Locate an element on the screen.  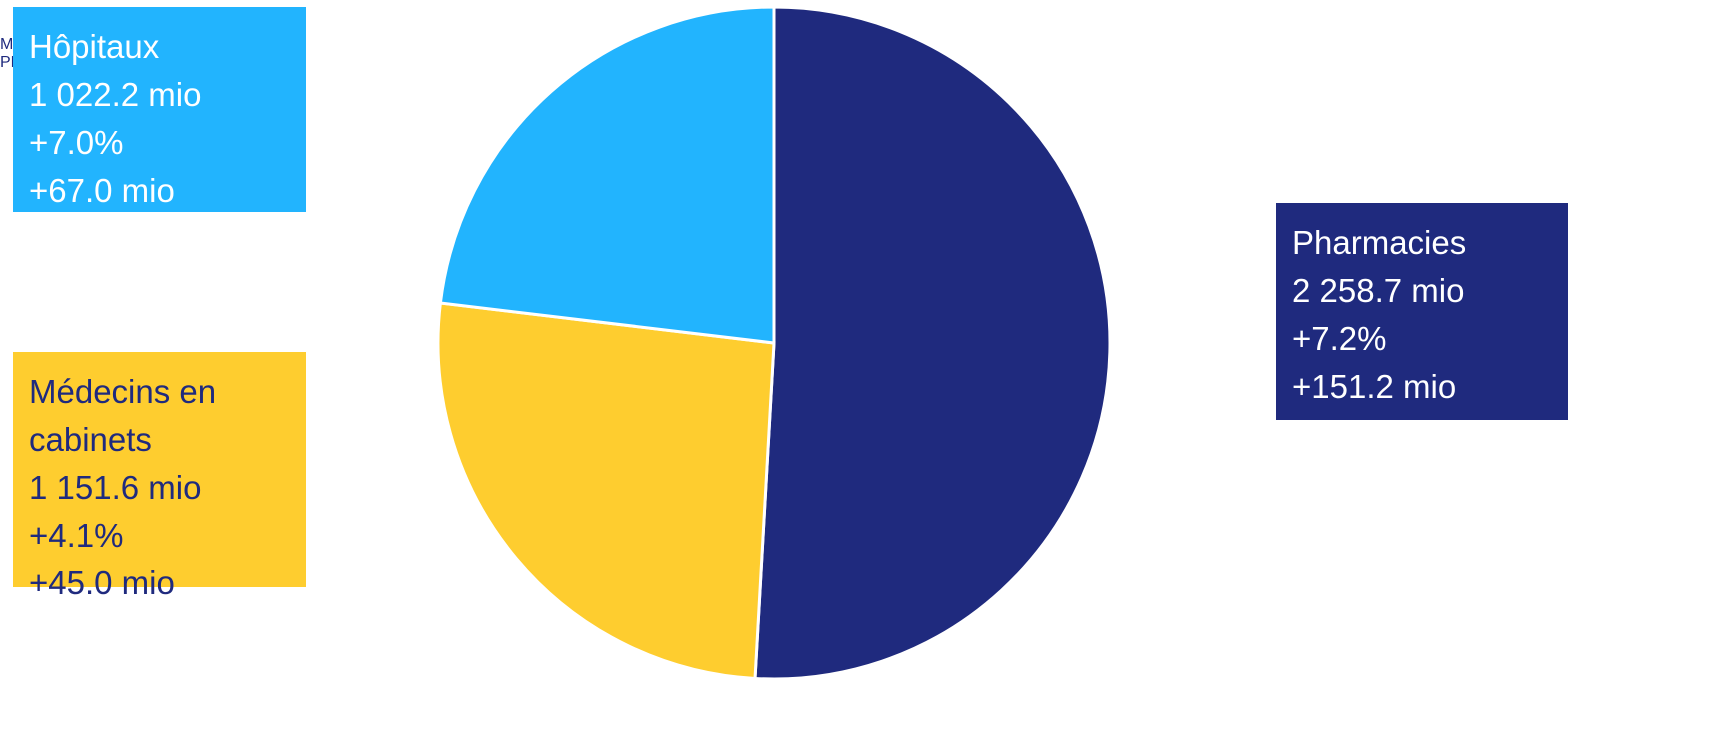
info-line: +67.0 mio is located at coordinates (102, 190).